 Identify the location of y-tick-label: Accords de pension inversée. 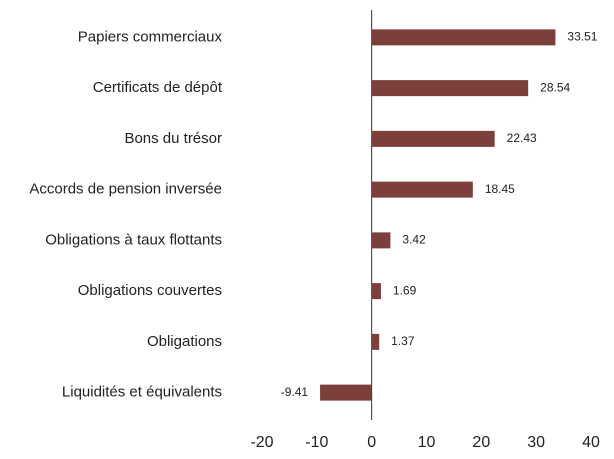
(125, 189).